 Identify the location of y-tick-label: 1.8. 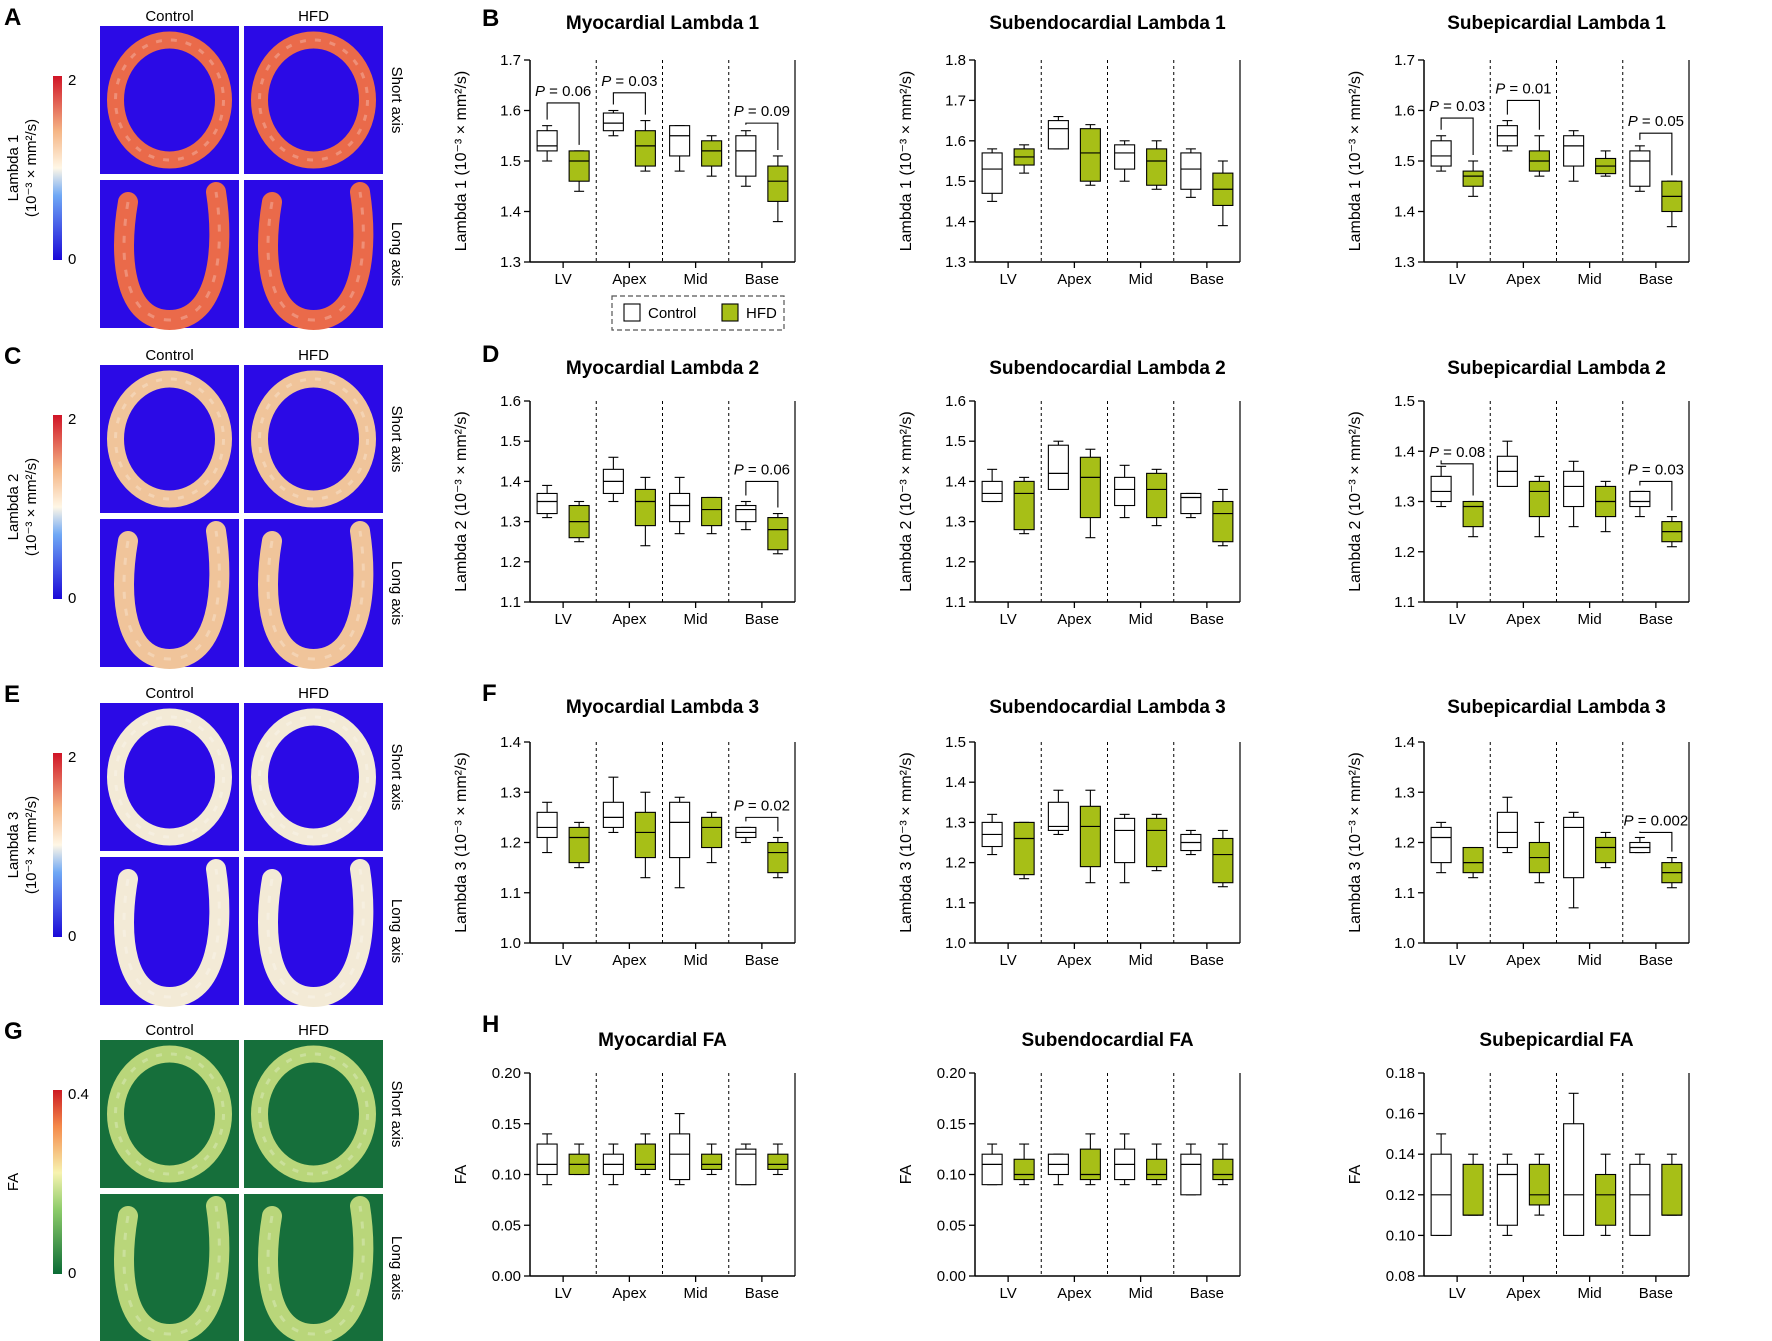
(955, 60).